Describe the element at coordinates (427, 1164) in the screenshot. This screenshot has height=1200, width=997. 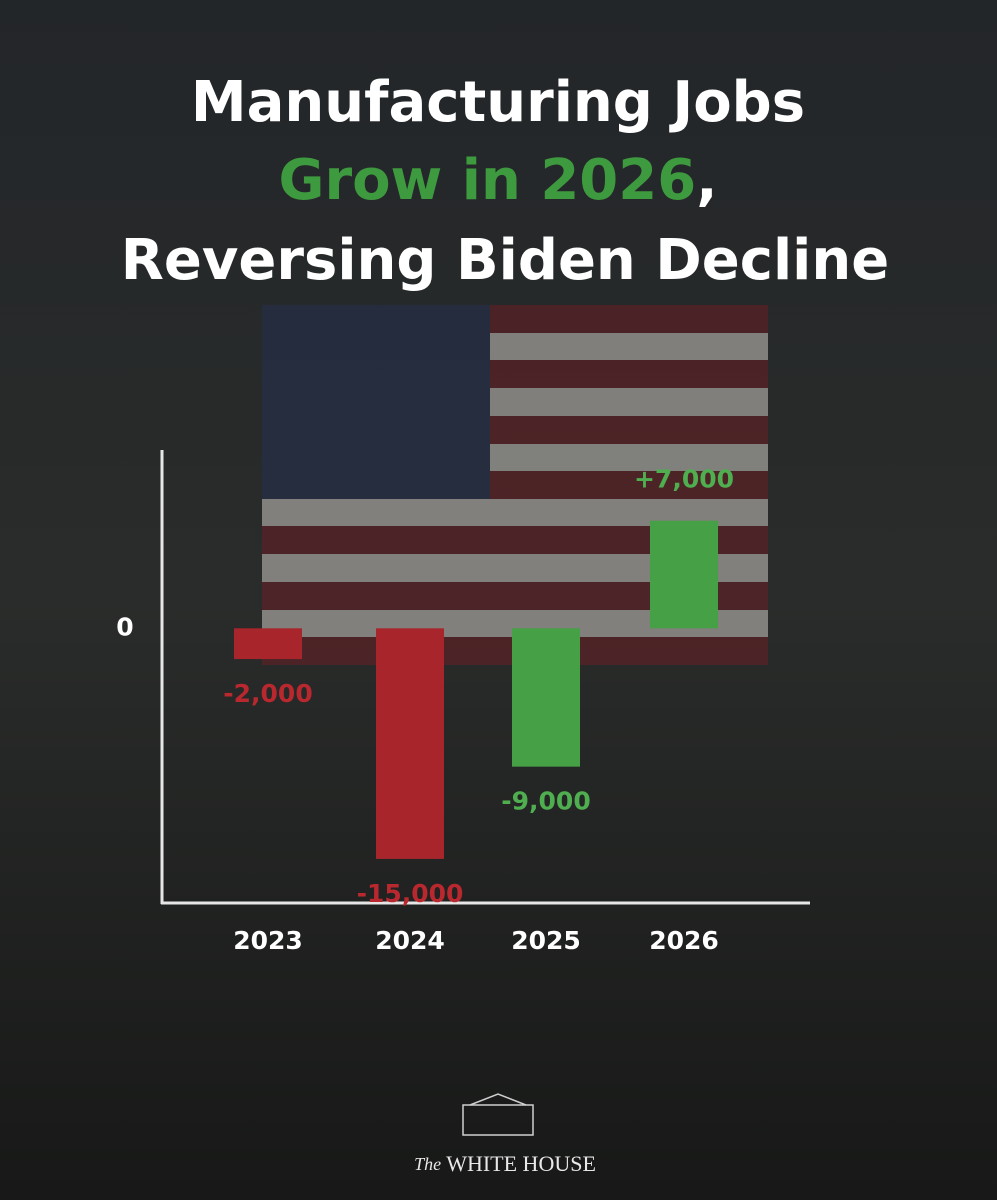
I see `footer-the: The` at that location.